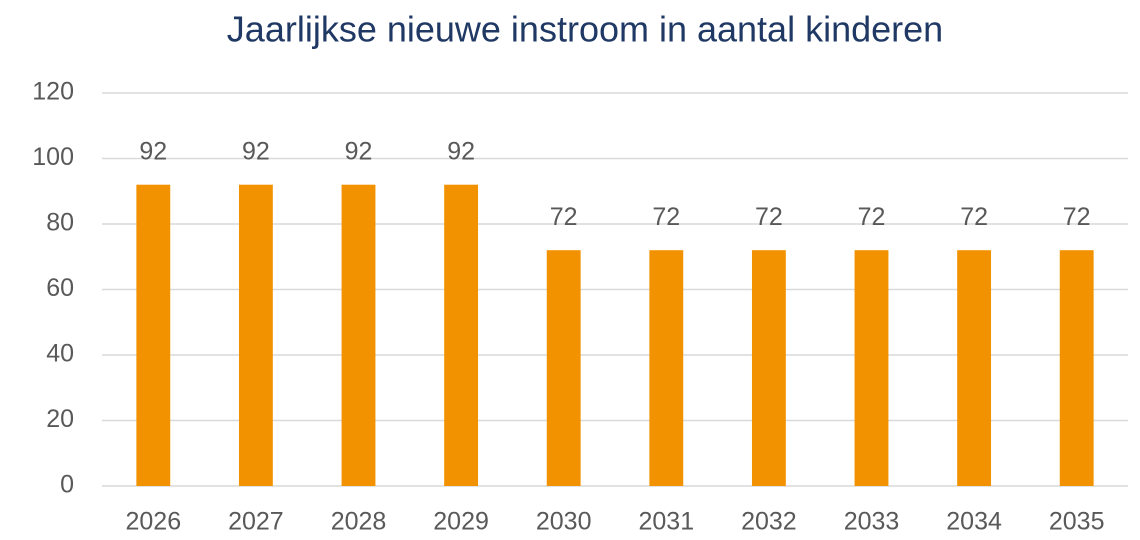  Describe the element at coordinates (153, 522) in the screenshot. I see `x-tick-label: 2026` at that location.